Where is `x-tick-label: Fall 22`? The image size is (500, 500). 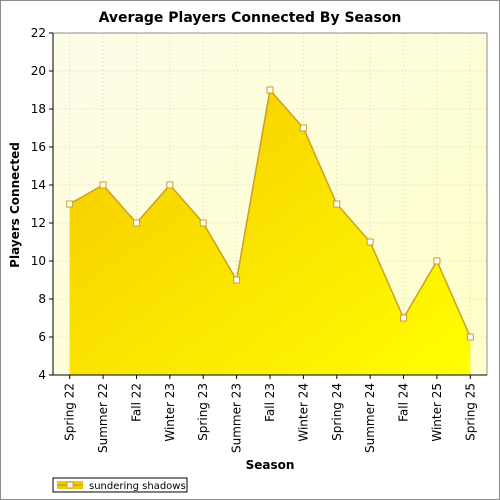
x-tick-label: Fall 22 is located at coordinates (136, 402).